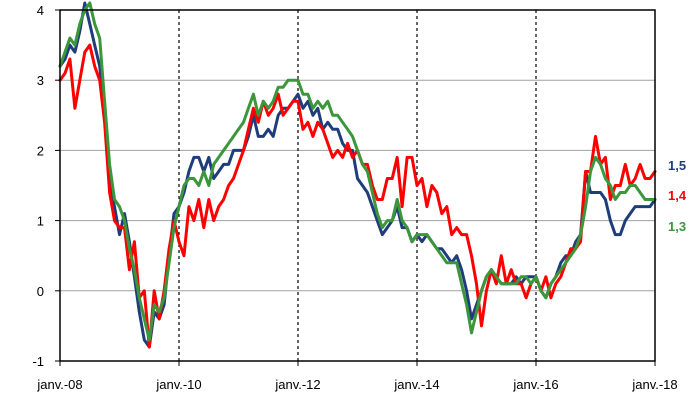 Image resolution: width=693 pixels, height=394 pixels. What do you see at coordinates (40, 80) in the screenshot?
I see `y-tick-label: 3` at bounding box center [40, 80].